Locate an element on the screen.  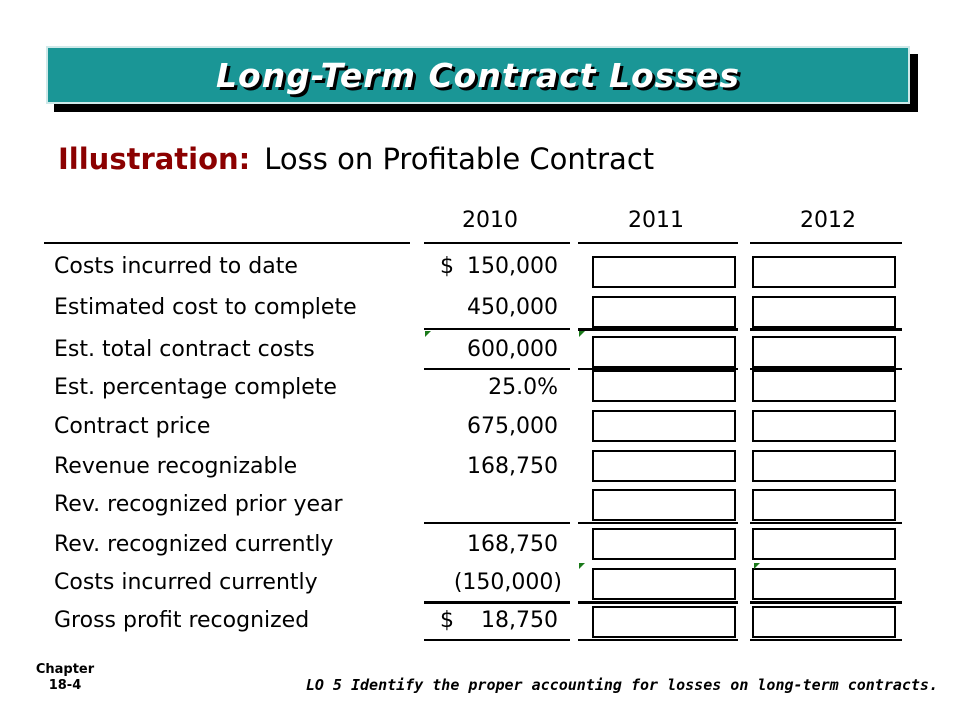
answer-box-2012-est-total-contract-costs is located at coordinates (824, 352).